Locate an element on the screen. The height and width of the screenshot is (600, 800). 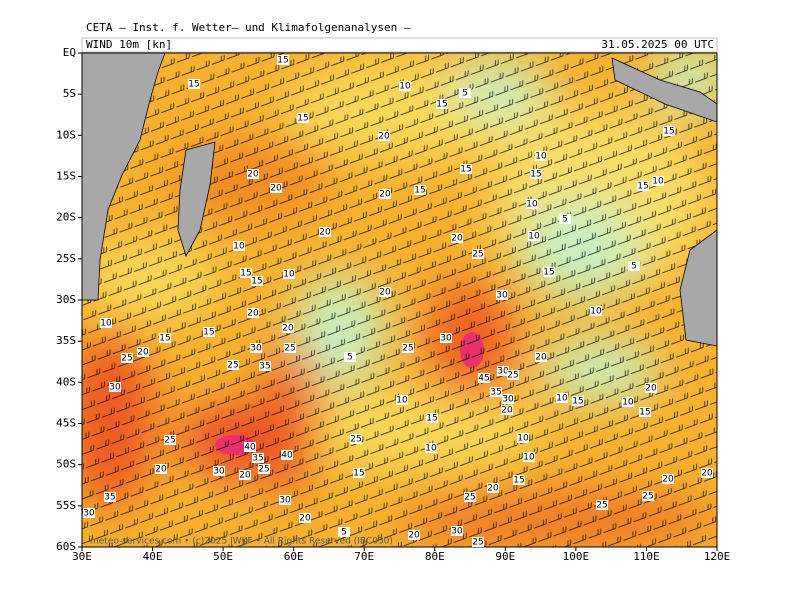
lat-tick-label: 20S is located at coordinates (66, 217).